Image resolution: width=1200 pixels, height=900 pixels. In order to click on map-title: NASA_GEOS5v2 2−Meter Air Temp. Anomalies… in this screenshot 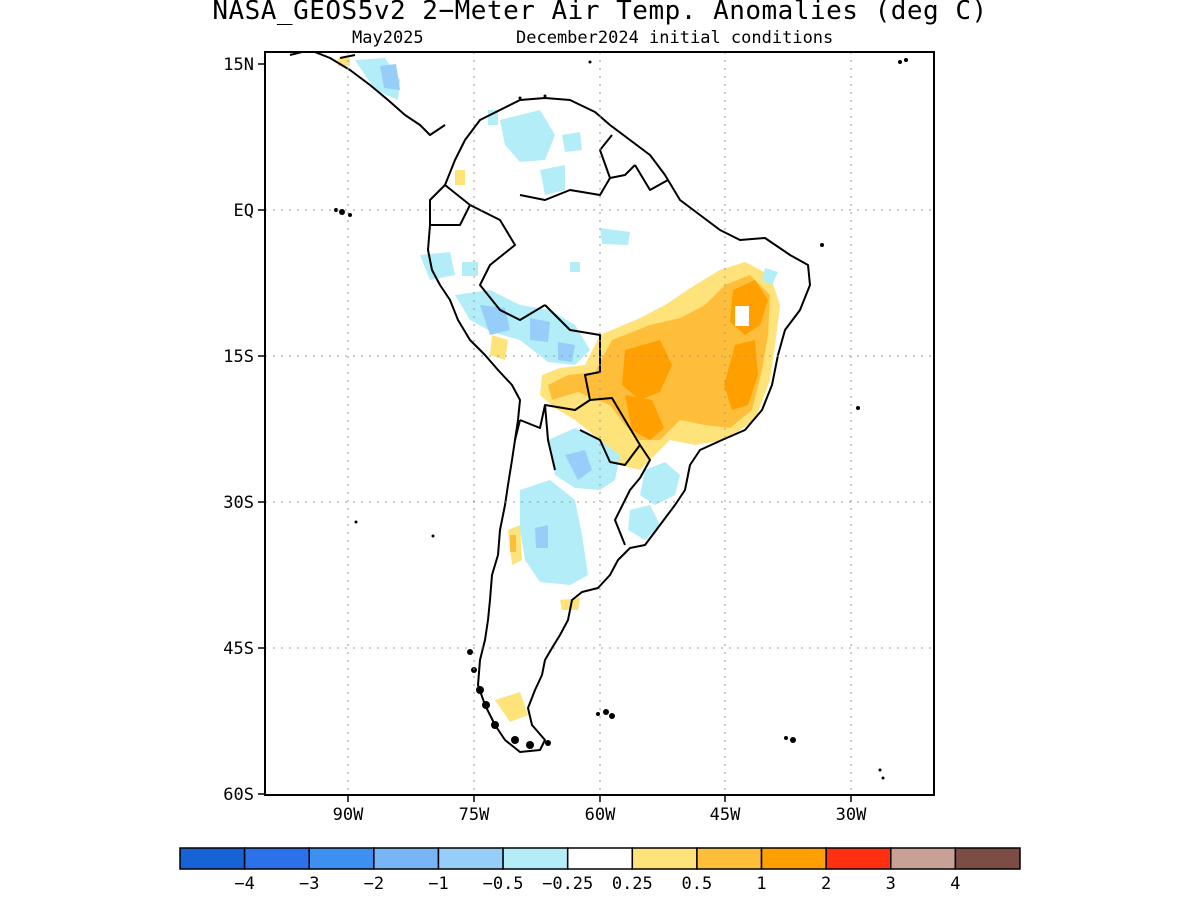, I will do `click(600, 13)`.